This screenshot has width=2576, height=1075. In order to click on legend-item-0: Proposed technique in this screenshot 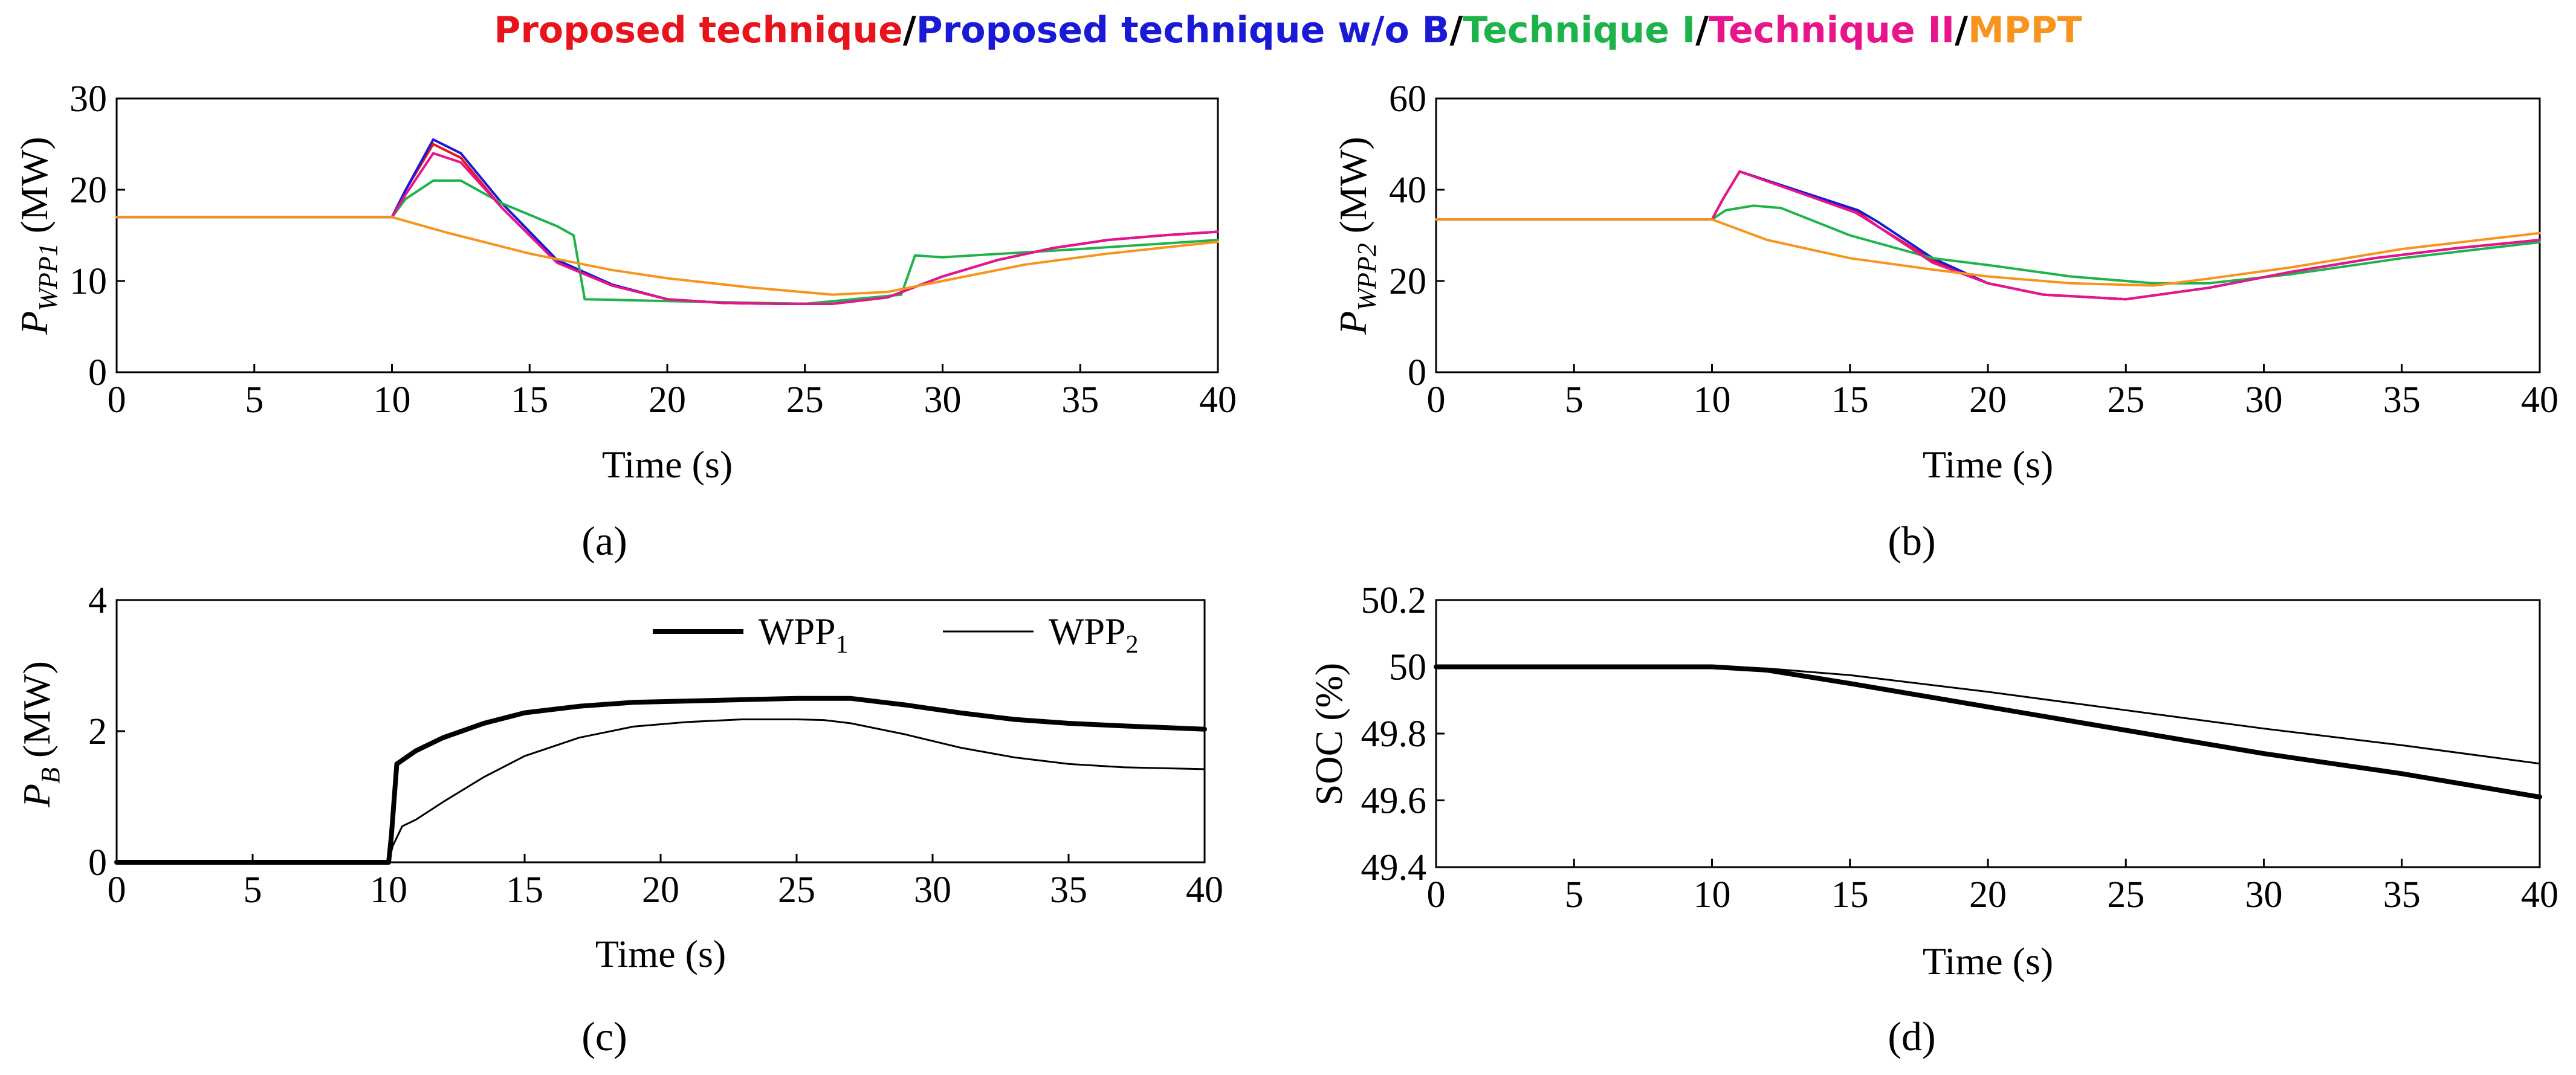, I will do `click(698, 30)`.